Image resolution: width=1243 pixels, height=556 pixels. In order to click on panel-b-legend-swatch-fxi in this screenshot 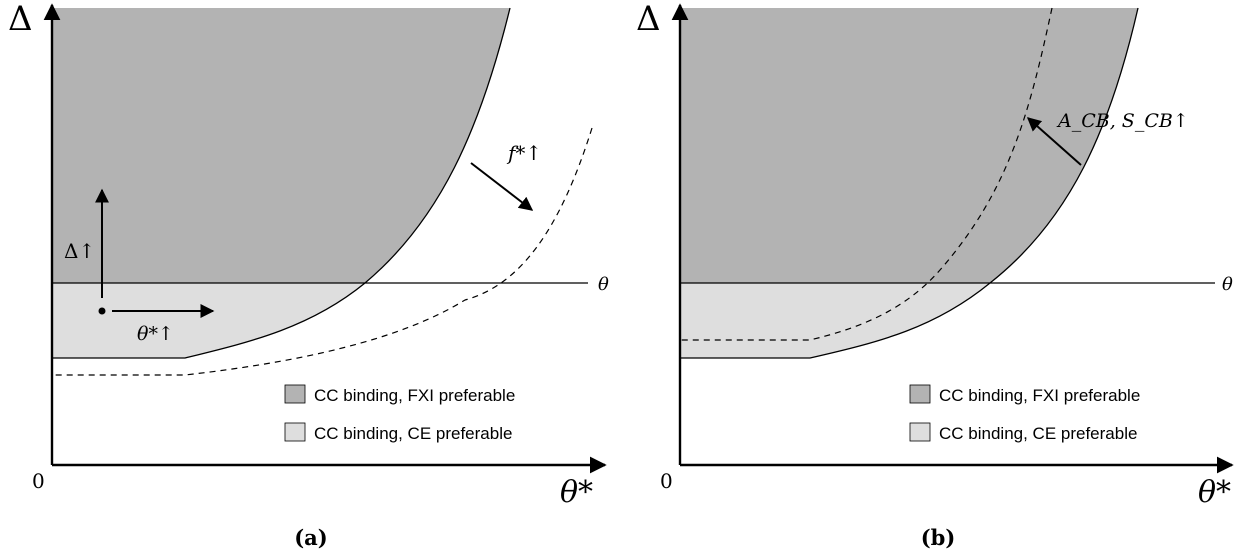, I will do `click(920, 394)`.